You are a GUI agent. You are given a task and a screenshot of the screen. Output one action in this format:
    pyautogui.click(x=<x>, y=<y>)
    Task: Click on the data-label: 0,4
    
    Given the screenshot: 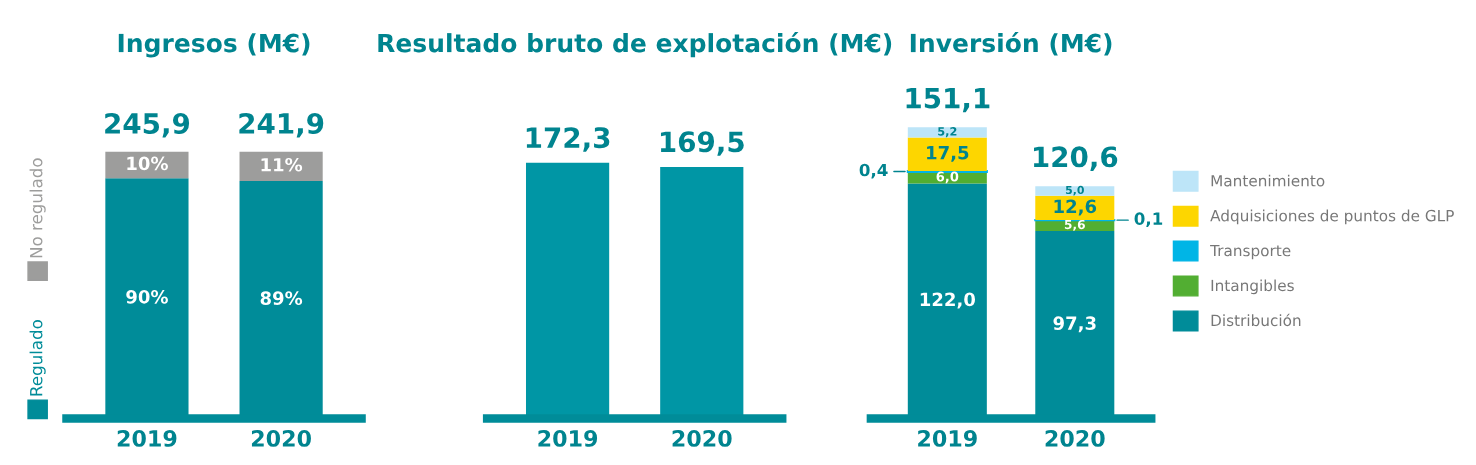 What is the action you would take?
    pyautogui.click(x=873, y=171)
    